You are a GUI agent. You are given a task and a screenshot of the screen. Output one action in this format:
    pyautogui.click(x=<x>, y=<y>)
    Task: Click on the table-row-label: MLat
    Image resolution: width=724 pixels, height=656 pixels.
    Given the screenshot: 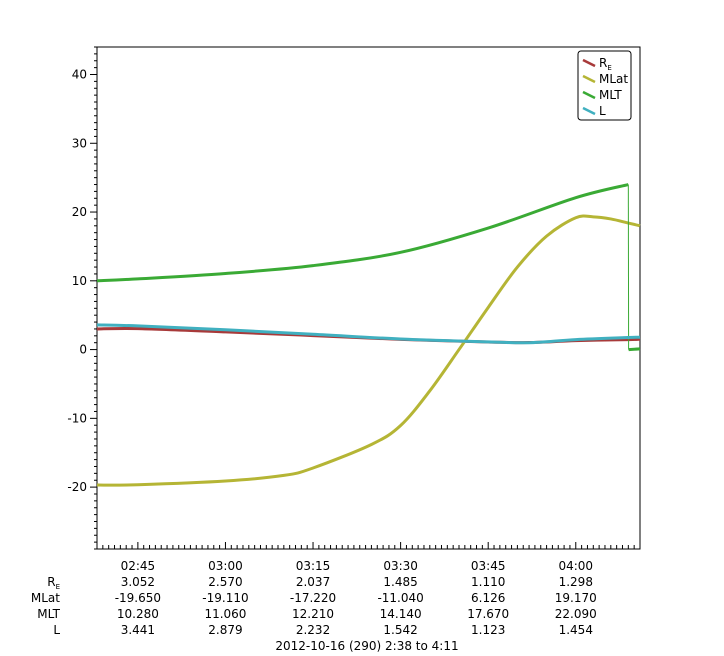 What is the action you would take?
    pyautogui.click(x=45, y=598)
    